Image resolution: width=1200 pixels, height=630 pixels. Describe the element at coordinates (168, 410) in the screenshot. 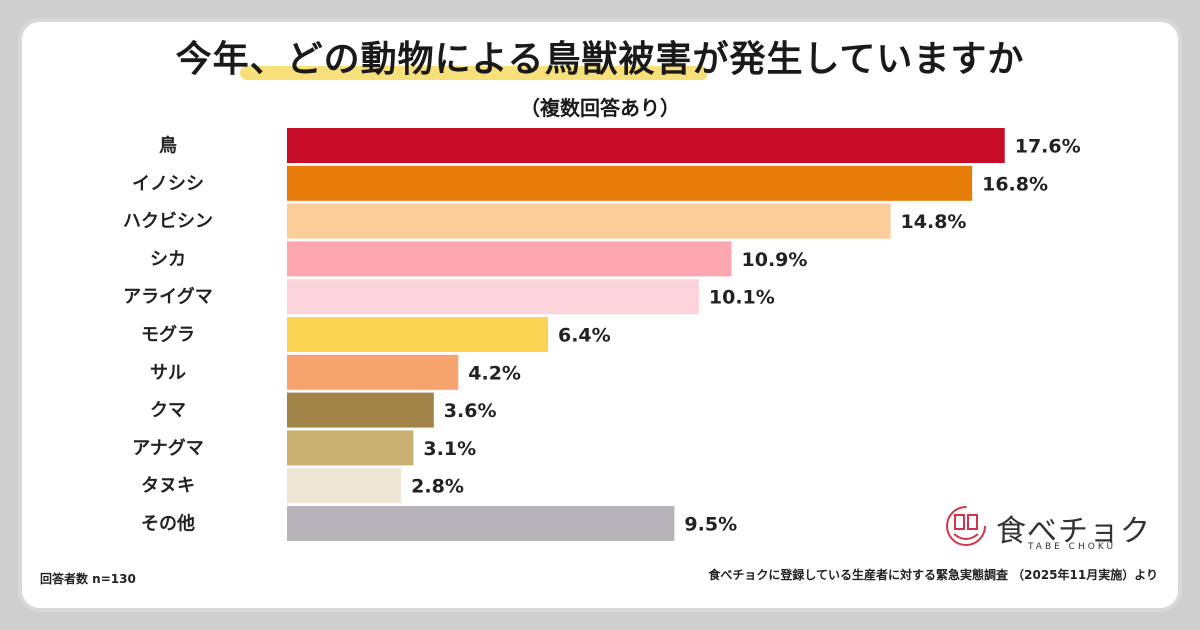

I see `category-label-7: クマ` at that location.